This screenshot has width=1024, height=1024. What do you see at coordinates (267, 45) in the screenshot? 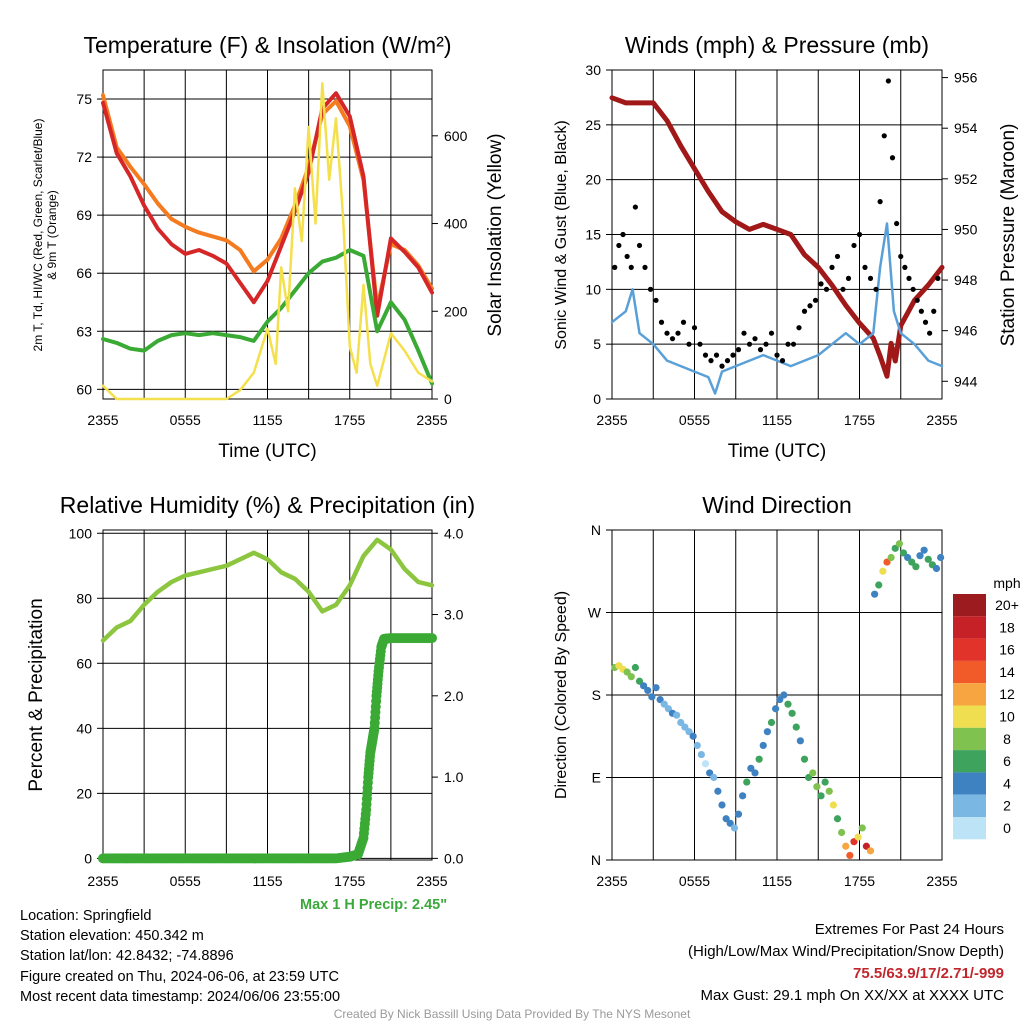
I see `temp-chart-title: Temperature (F) & Insolation (W/m²)` at bounding box center [267, 45].